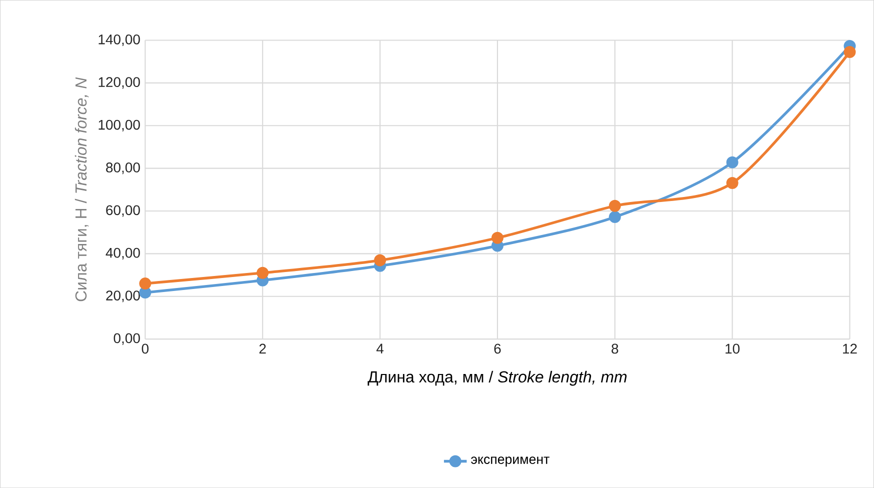 Image resolution: width=874 pixels, height=488 pixels. Describe the element at coordinates (123, 168) in the screenshot. I see `y-tick-label: 80,00` at that location.